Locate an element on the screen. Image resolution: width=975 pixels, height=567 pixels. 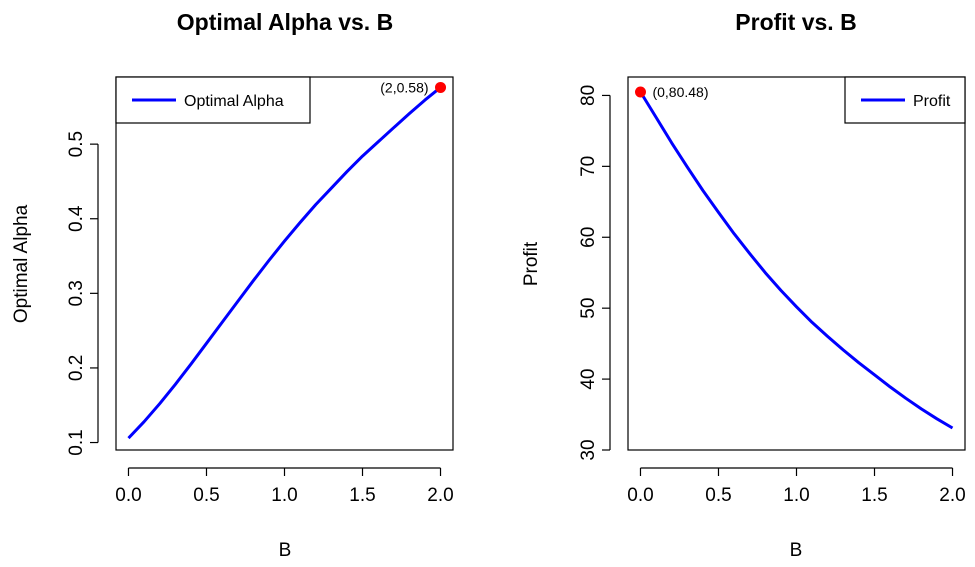
point-annotation: (2,0.58) is located at coordinates (404, 87).